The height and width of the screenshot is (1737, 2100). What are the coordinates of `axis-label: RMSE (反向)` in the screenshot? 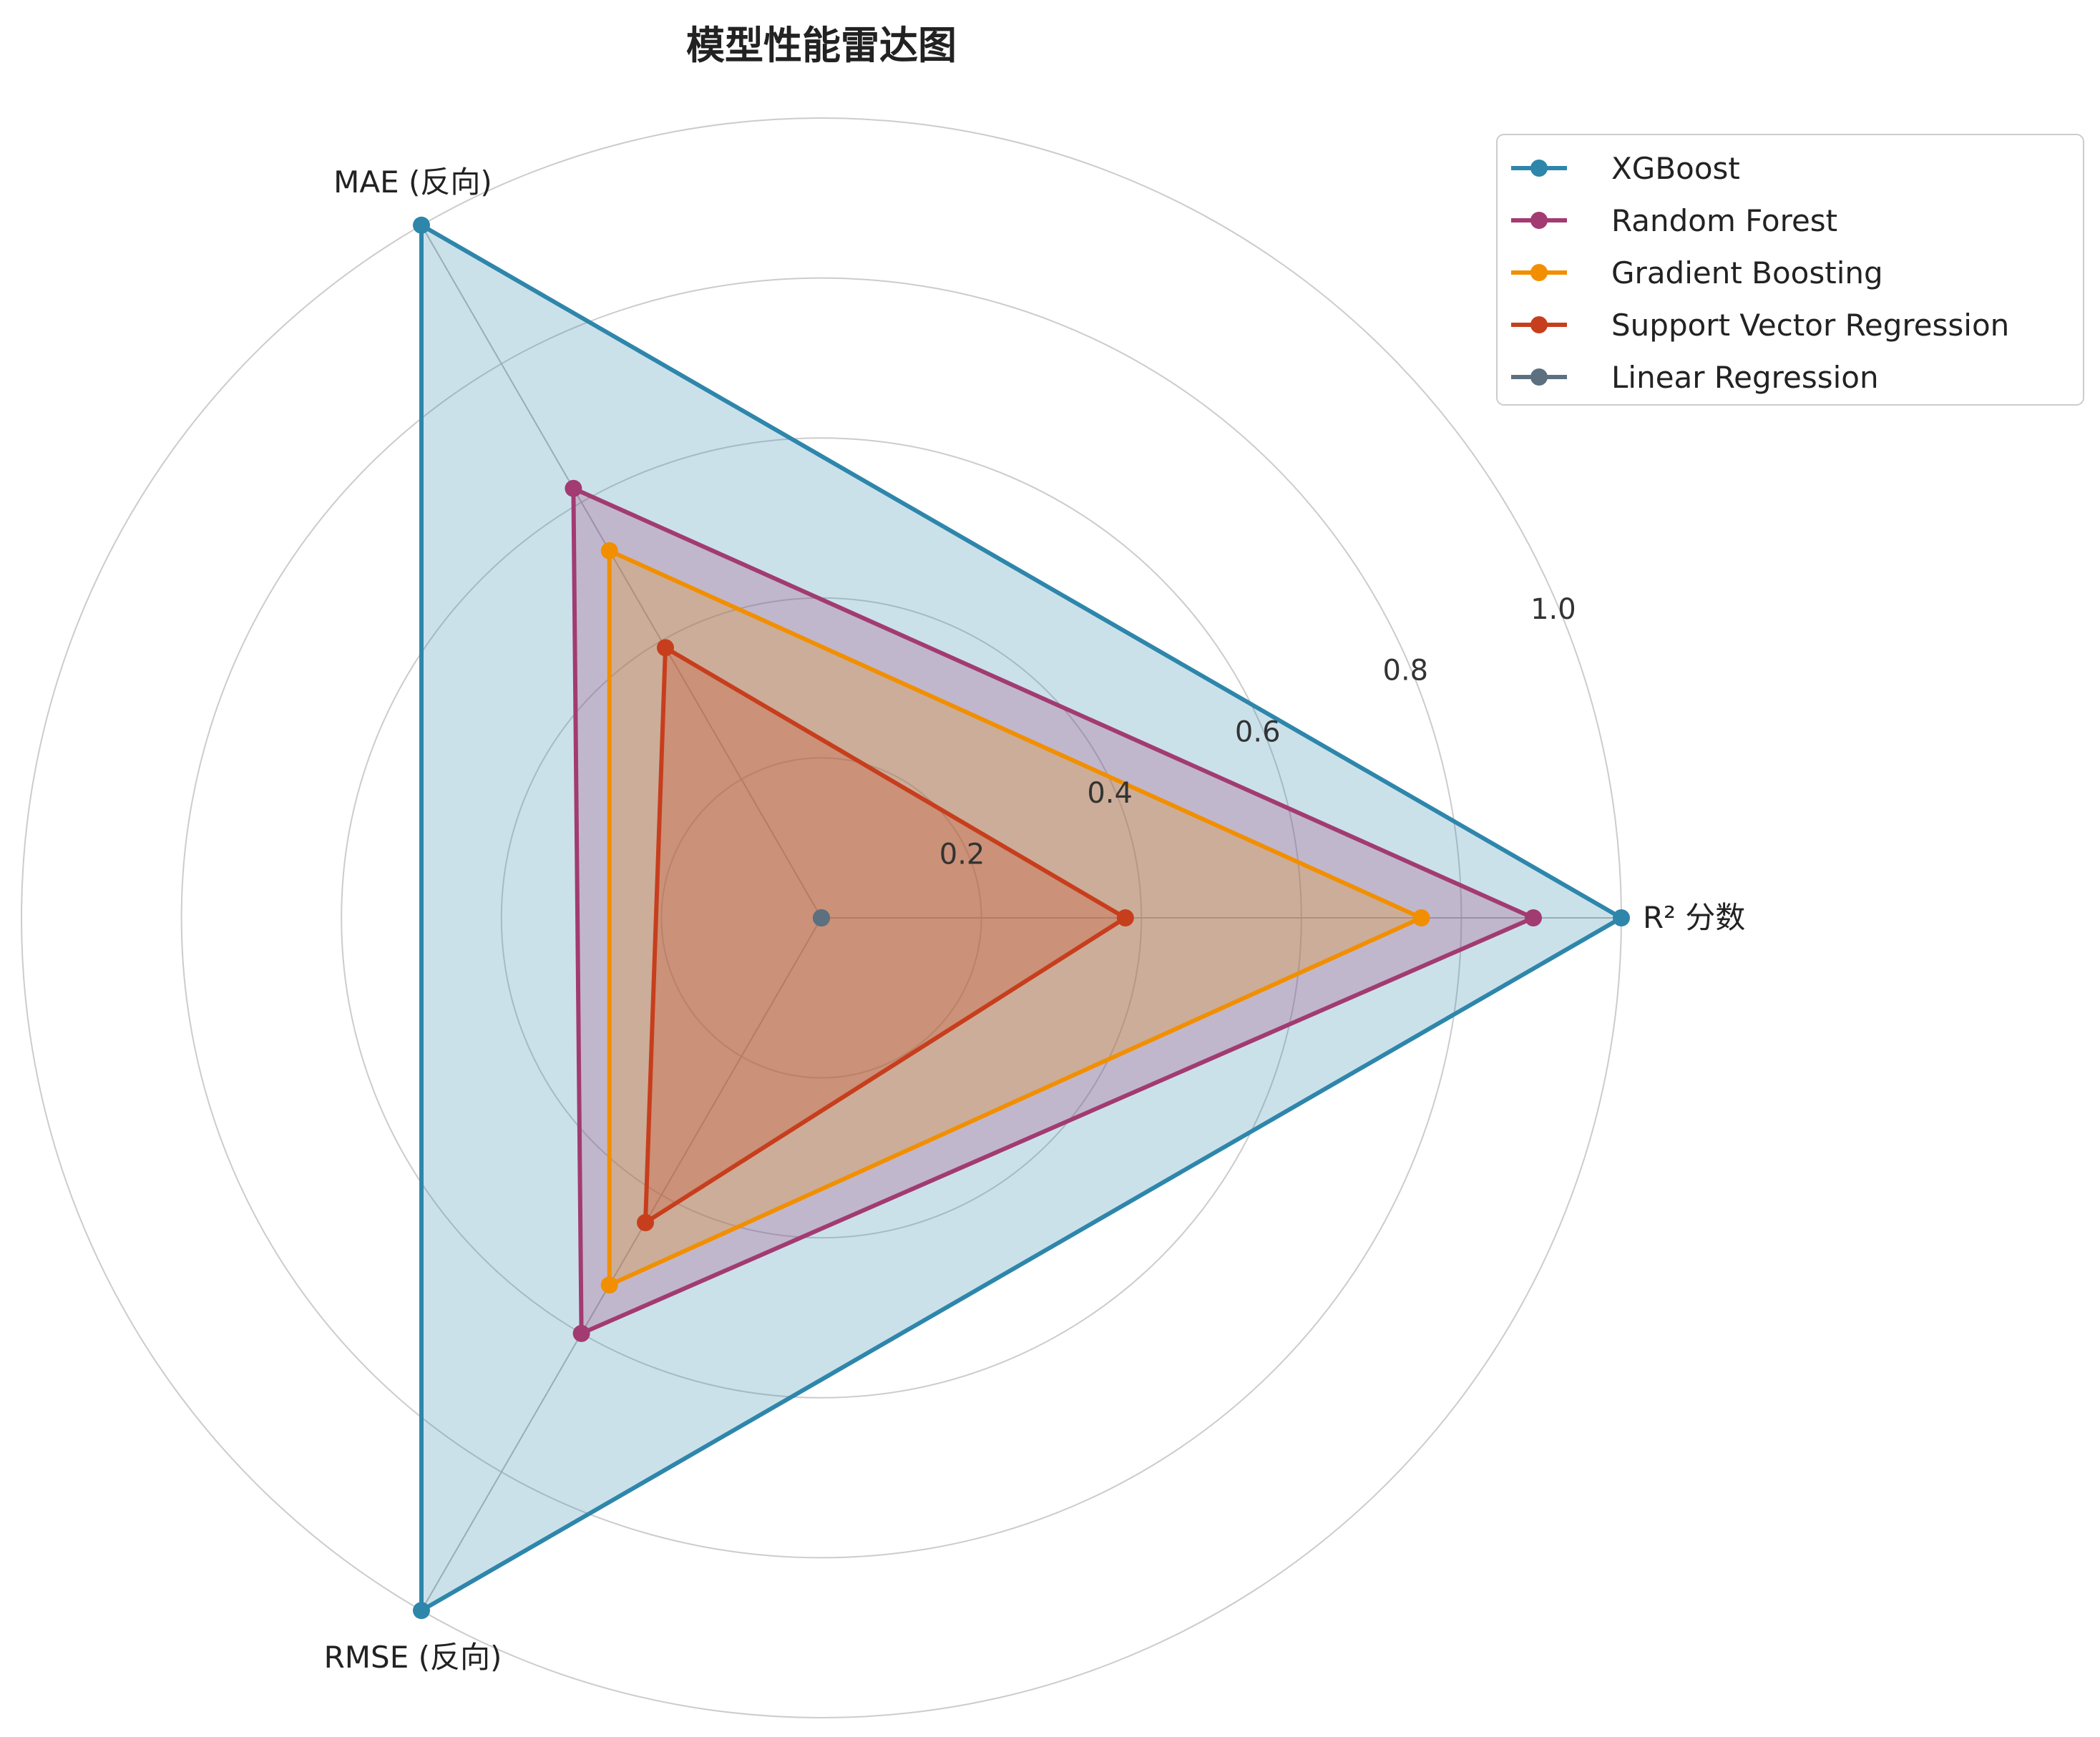 It's located at (413, 1658).